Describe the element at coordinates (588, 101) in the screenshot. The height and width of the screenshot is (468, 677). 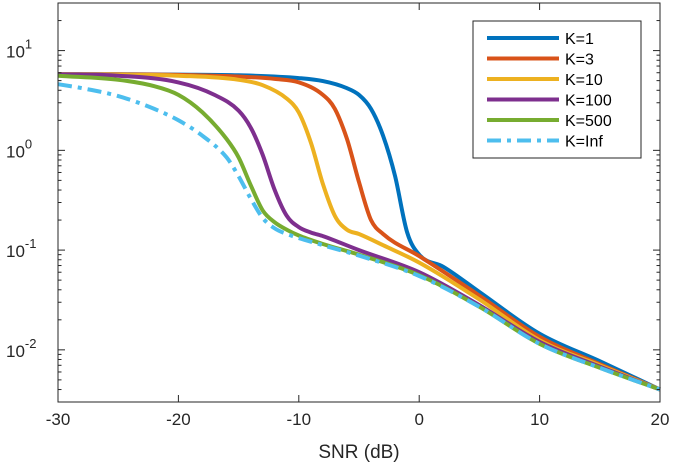
I see `legend-label-k-100: K=100` at that location.